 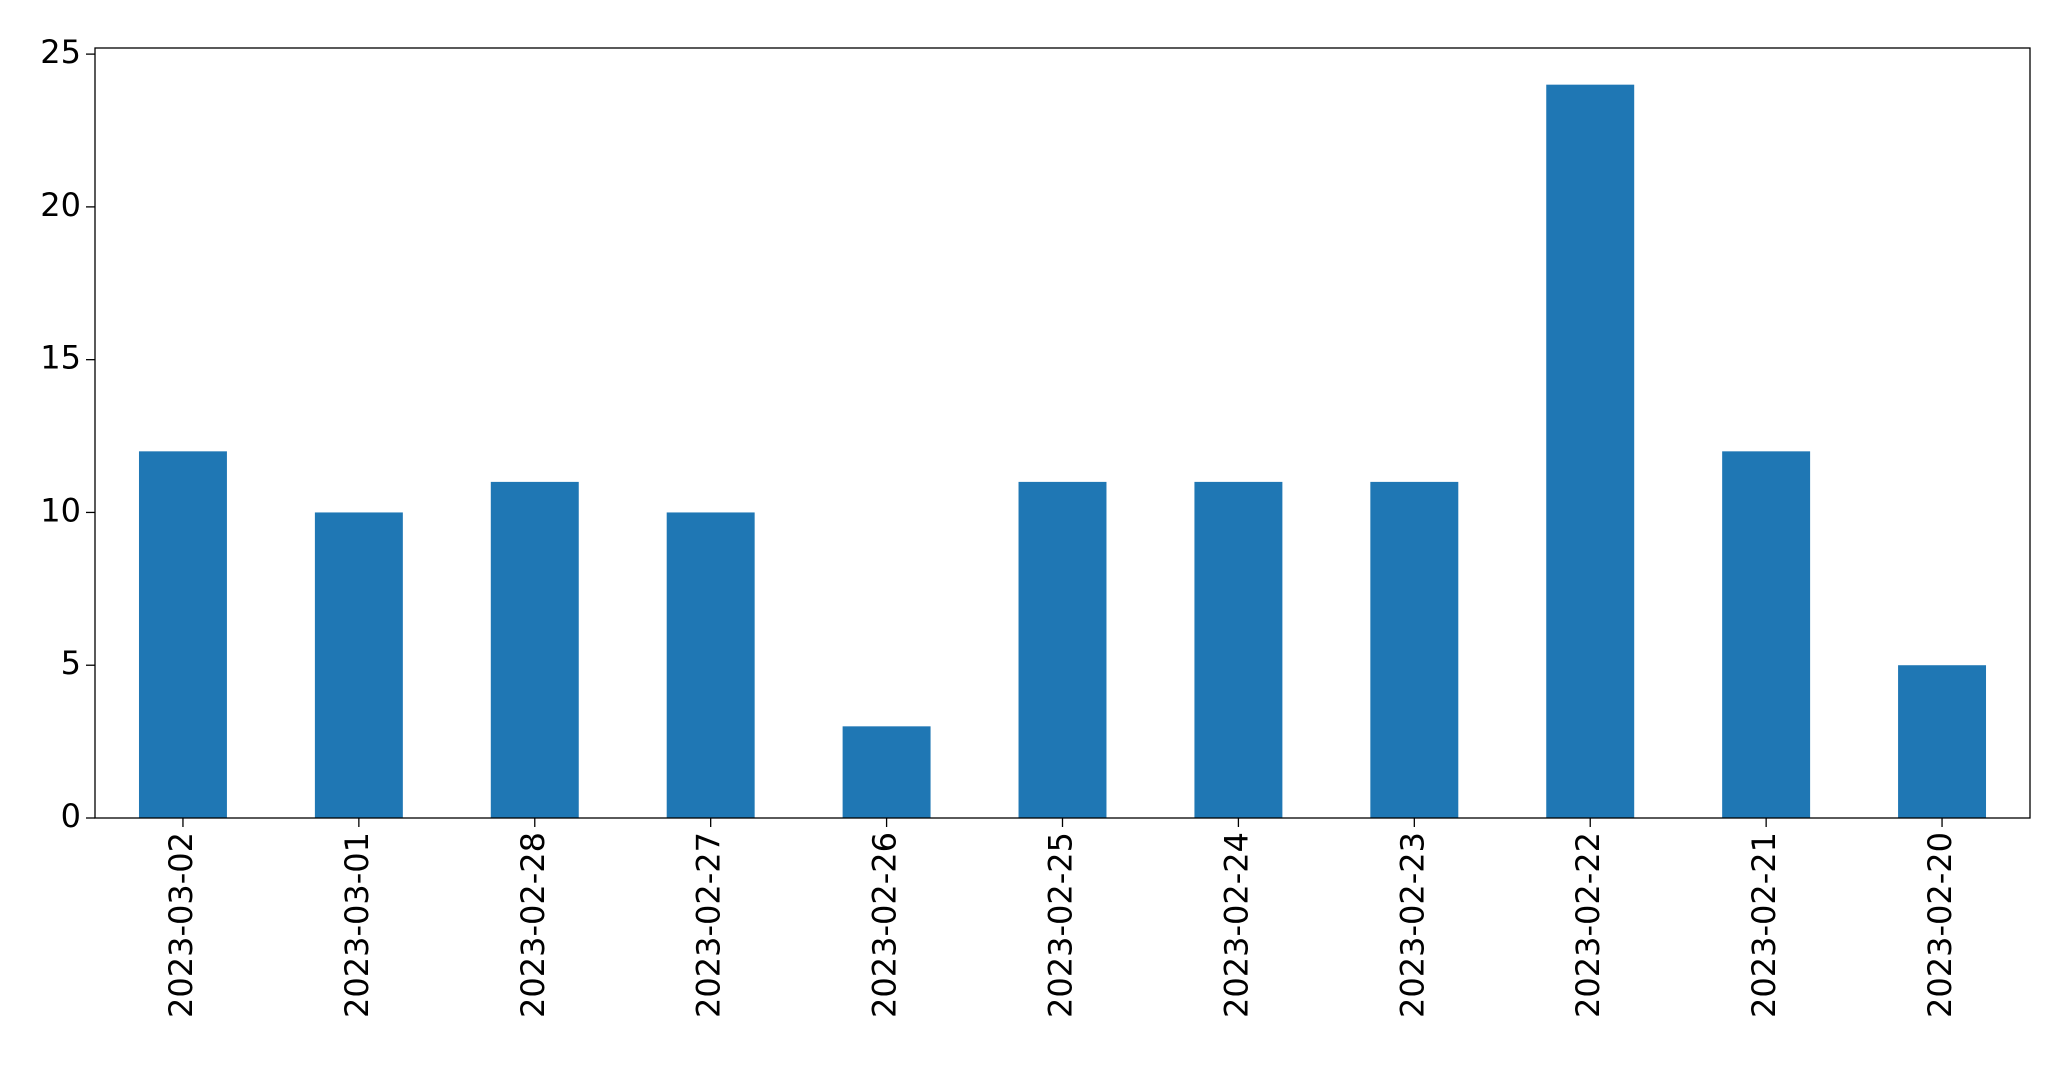 I want to click on y-tick-label: 10, so click(x=60, y=510).